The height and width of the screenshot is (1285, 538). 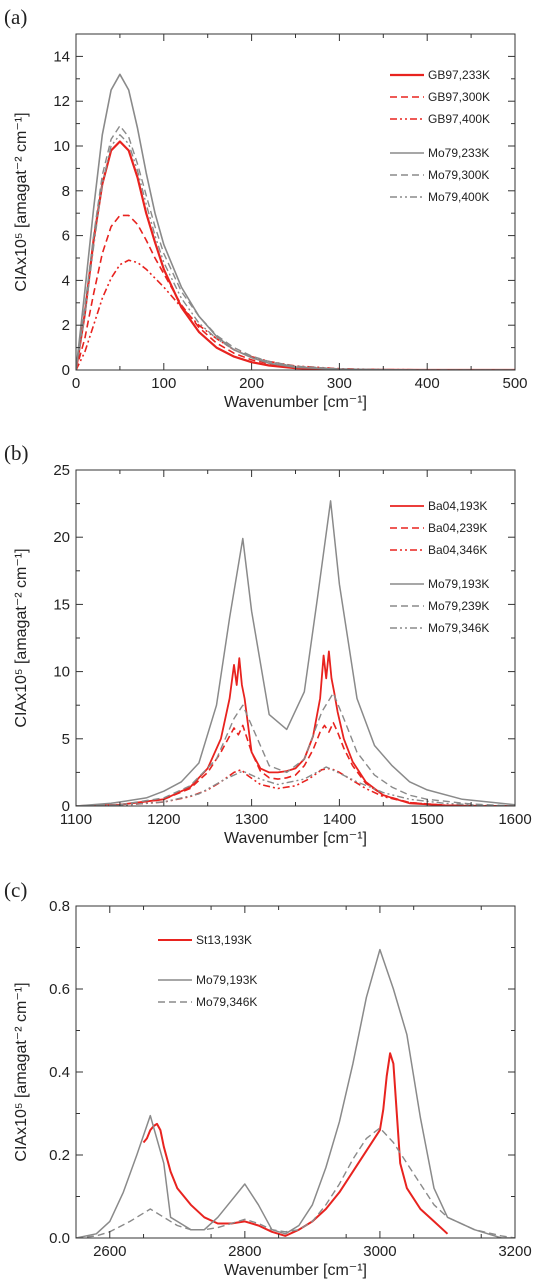 What do you see at coordinates (514, 819) in the screenshot?
I see `x-tick-label: 1600` at bounding box center [514, 819].